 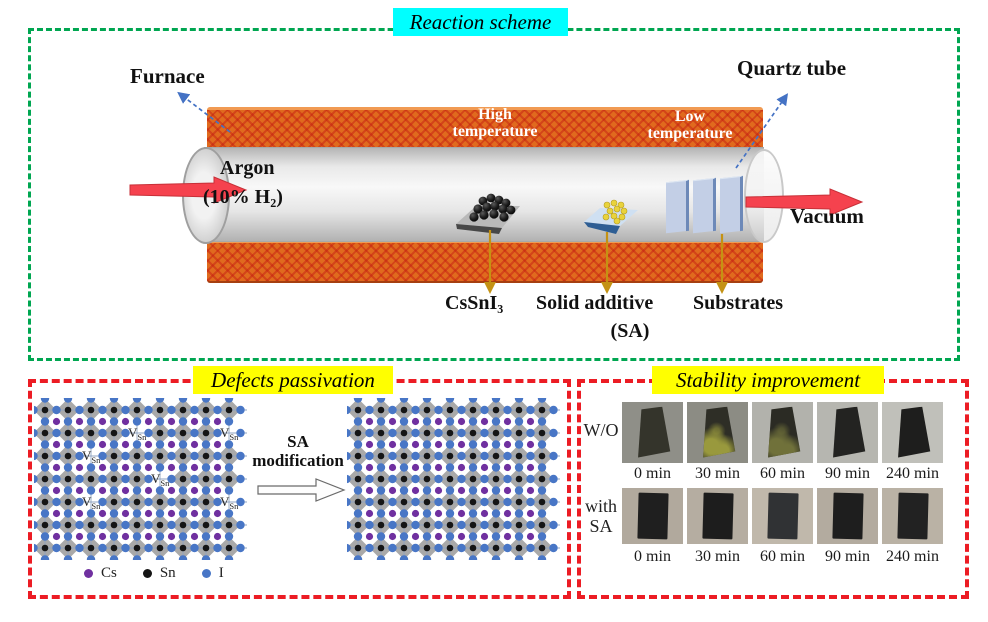 What do you see at coordinates (690, 125) in the screenshot?
I see `low-temperature-label: Low temperature` at bounding box center [690, 125].